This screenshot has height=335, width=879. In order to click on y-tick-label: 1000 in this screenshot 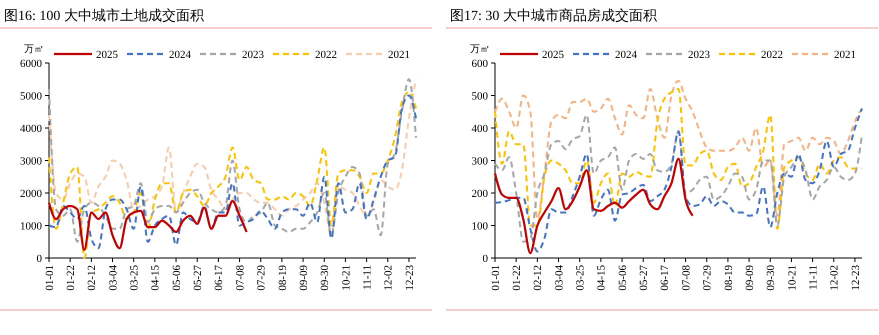, I will do `click(31, 226)`.